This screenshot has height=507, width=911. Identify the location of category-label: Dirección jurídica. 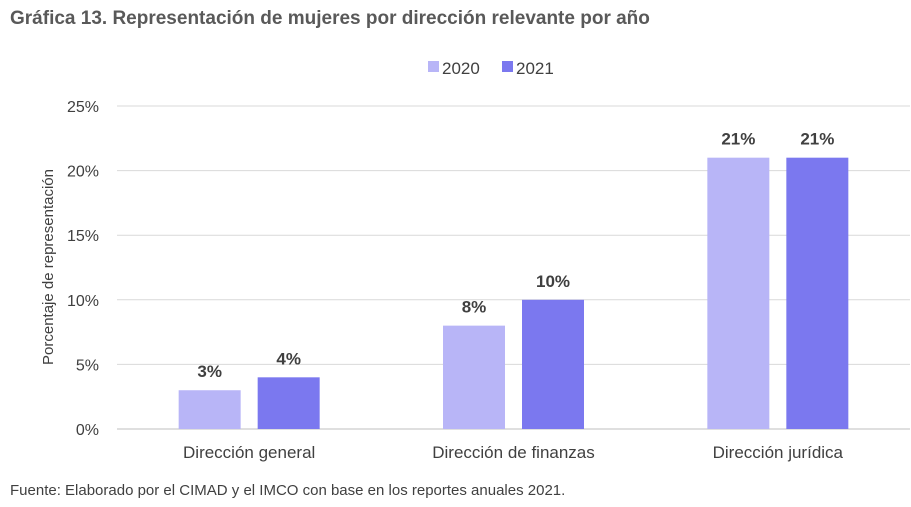
(778, 452).